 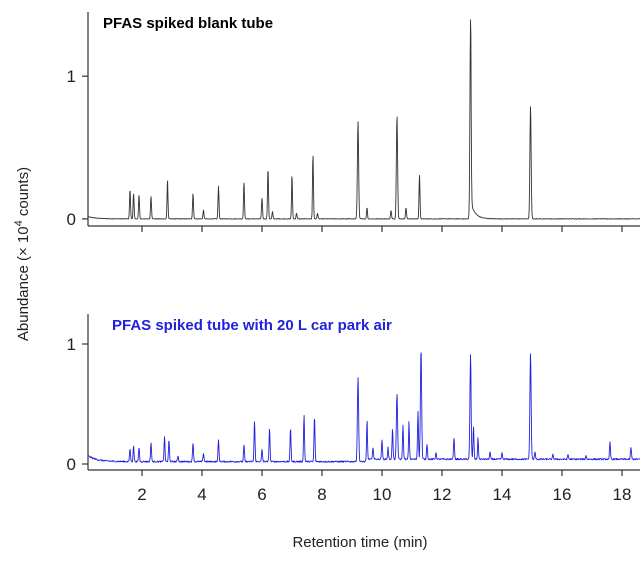 I want to click on y-axis-label-prefix: Abundance (× 10, so click(x=23, y=283).